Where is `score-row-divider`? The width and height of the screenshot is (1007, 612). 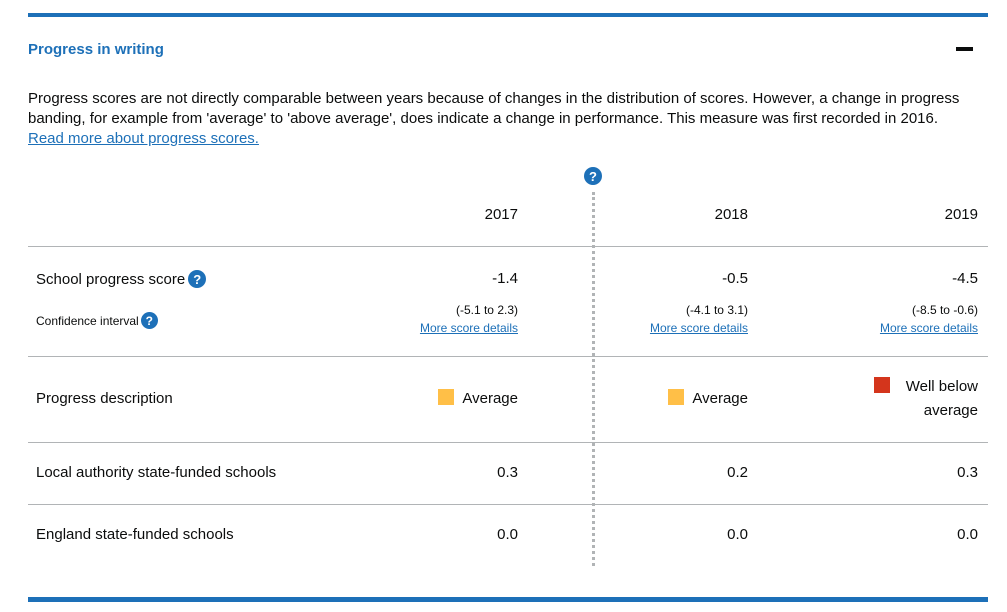 score-row-divider is located at coordinates (508, 356).